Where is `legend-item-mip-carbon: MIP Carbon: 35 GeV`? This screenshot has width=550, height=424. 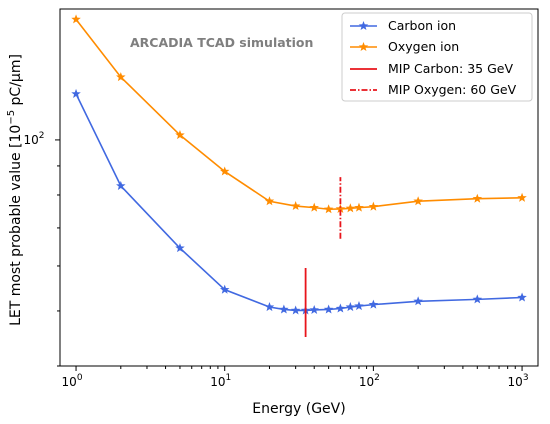
legend-item-mip-carbon: MIP Carbon: 35 GeV is located at coordinates (431, 68).